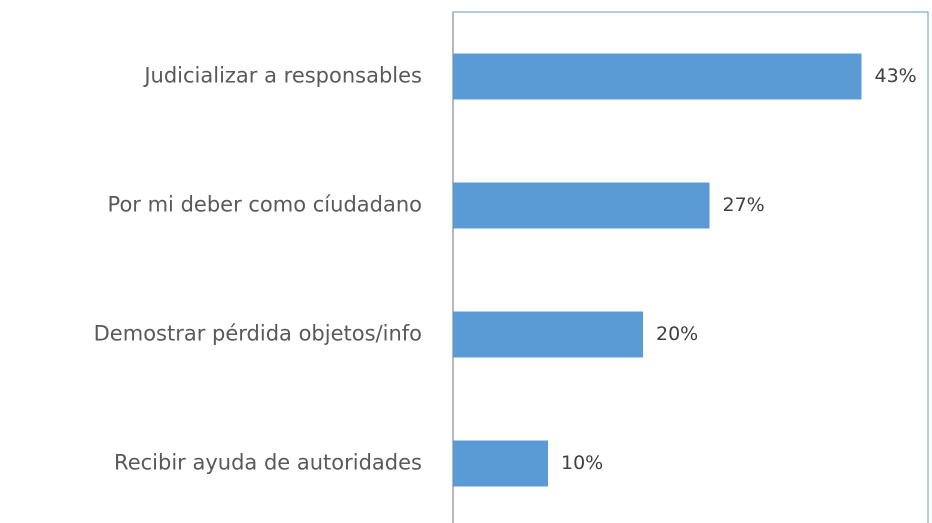 Image resolution: width=932 pixels, height=523 pixels. Describe the element at coordinates (744, 205) in the screenshot. I see `value-label: 27%` at that location.